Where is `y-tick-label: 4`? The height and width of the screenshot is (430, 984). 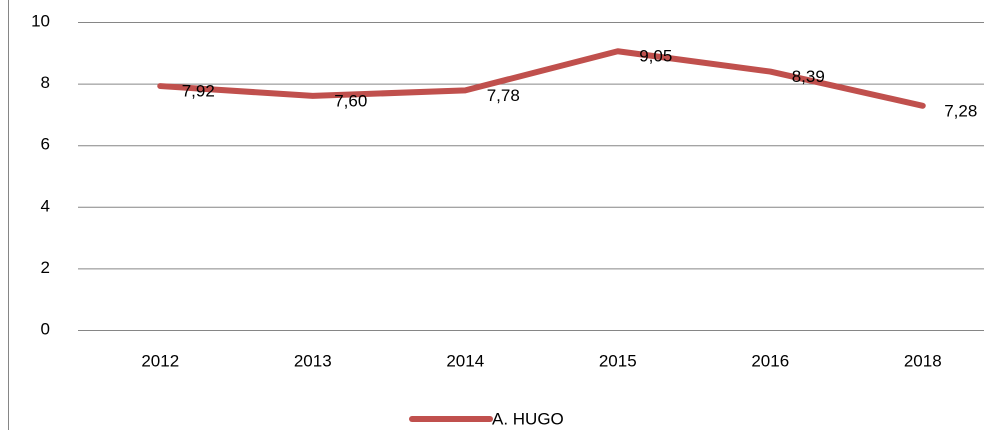
y-tick-label: 4 is located at coordinates (45, 205).